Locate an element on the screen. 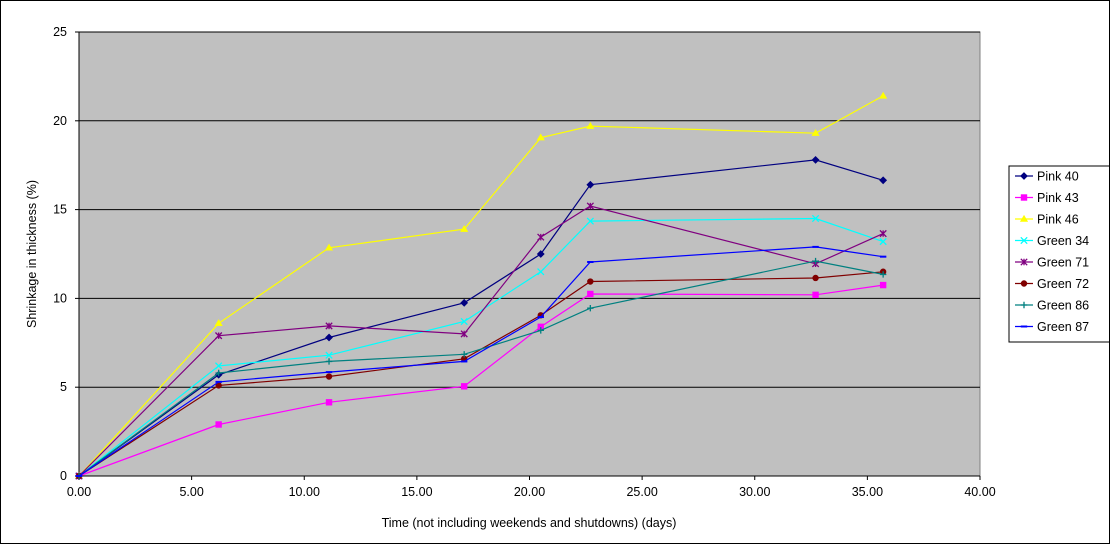 The width and height of the screenshot is (1111, 548). legend-item-green-72: Green 72 is located at coordinates (1052, 284).